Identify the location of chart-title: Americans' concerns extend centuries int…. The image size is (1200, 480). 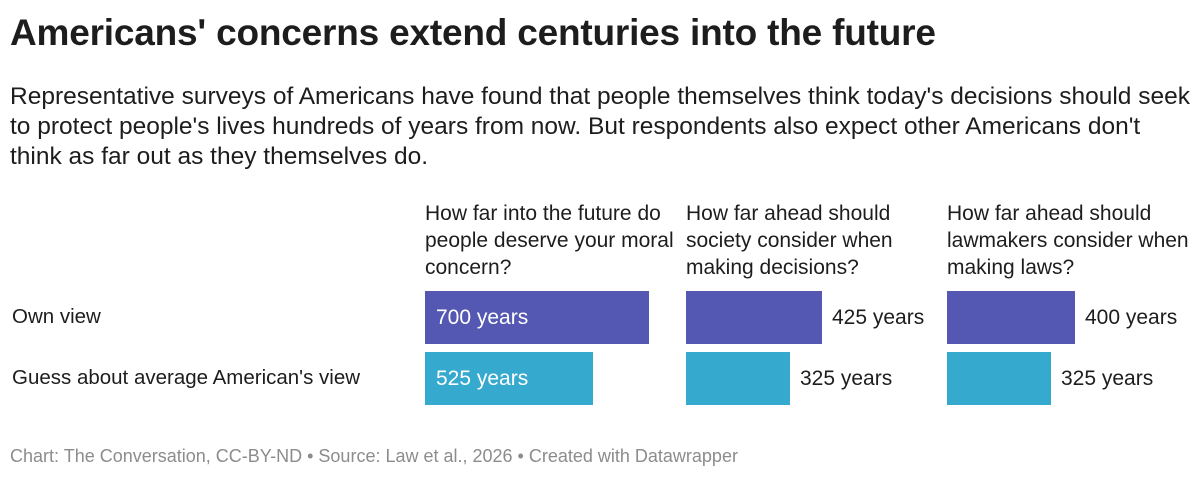
(473, 32).